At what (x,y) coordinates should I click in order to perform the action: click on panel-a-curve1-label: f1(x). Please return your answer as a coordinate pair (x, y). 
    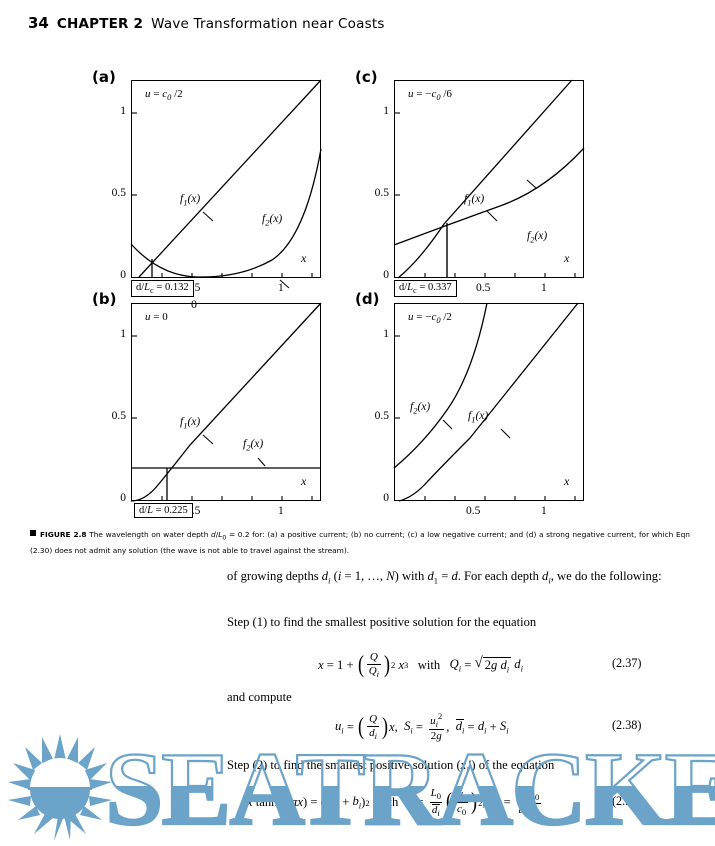
    Looking at the image, I should click on (190, 200).